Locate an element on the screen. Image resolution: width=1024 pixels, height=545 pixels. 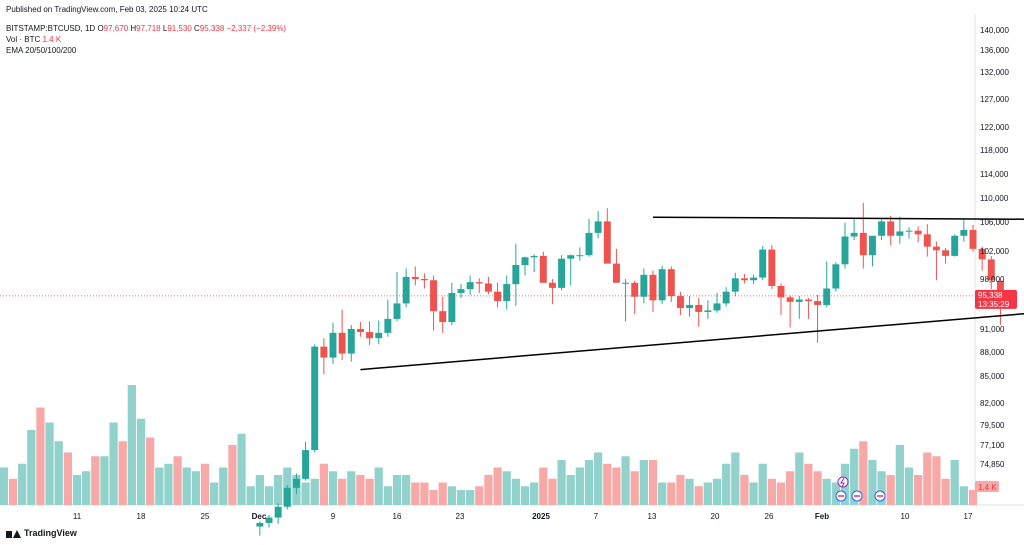
time-tick-label: 7 is located at coordinates (596, 516).